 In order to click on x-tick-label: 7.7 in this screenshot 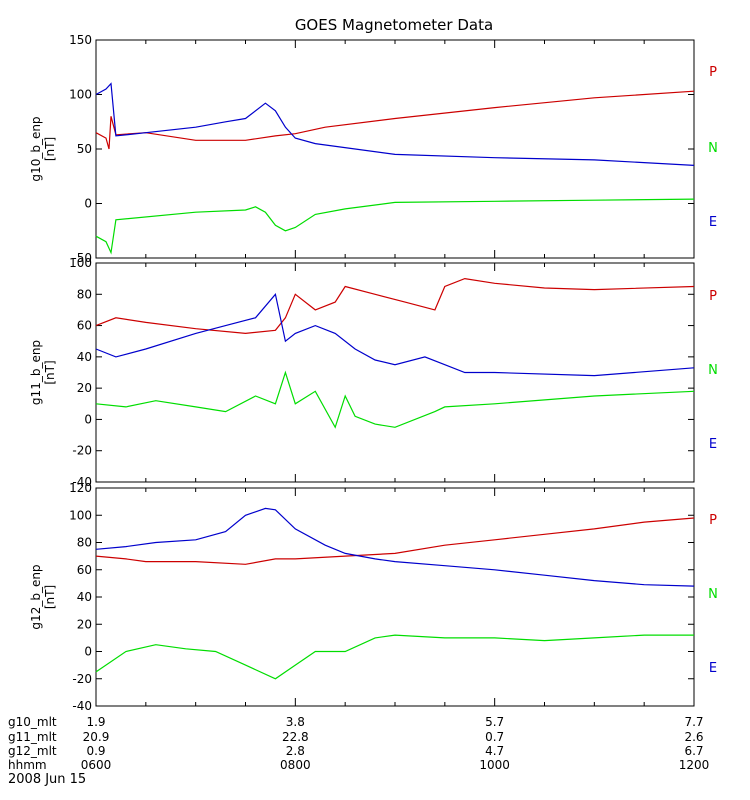, I will do `click(693, 722)`.